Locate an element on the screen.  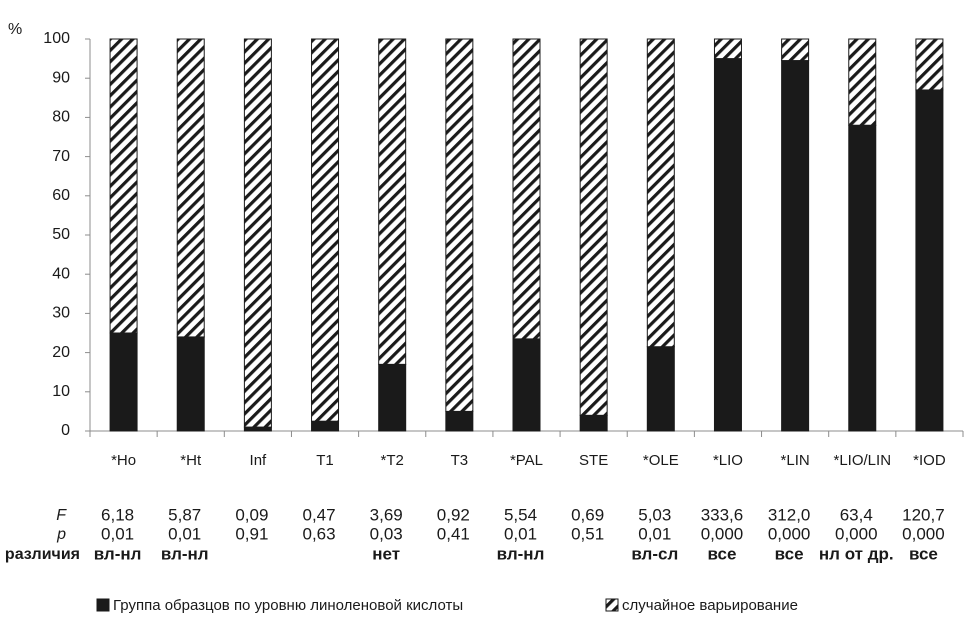
x-tick-label: *Ht is located at coordinates (191, 460).